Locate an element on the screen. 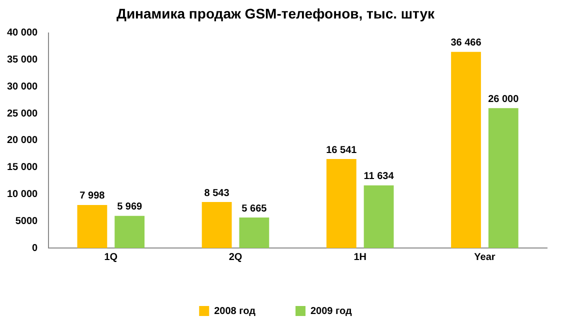 This screenshot has width=567, height=326. data-label: 8 543 is located at coordinates (217, 193).